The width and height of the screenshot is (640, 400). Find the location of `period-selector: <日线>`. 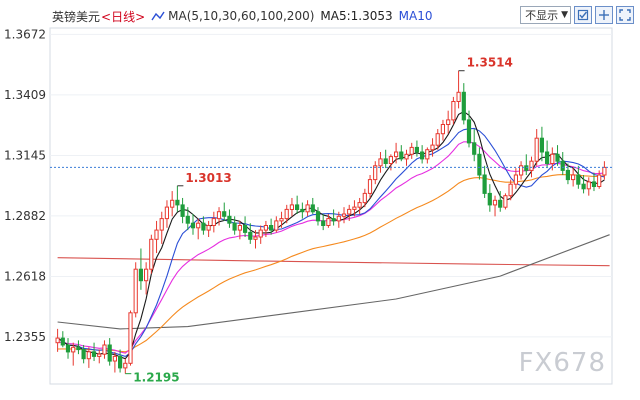

period-selector: <日线> is located at coordinates (123, 16).